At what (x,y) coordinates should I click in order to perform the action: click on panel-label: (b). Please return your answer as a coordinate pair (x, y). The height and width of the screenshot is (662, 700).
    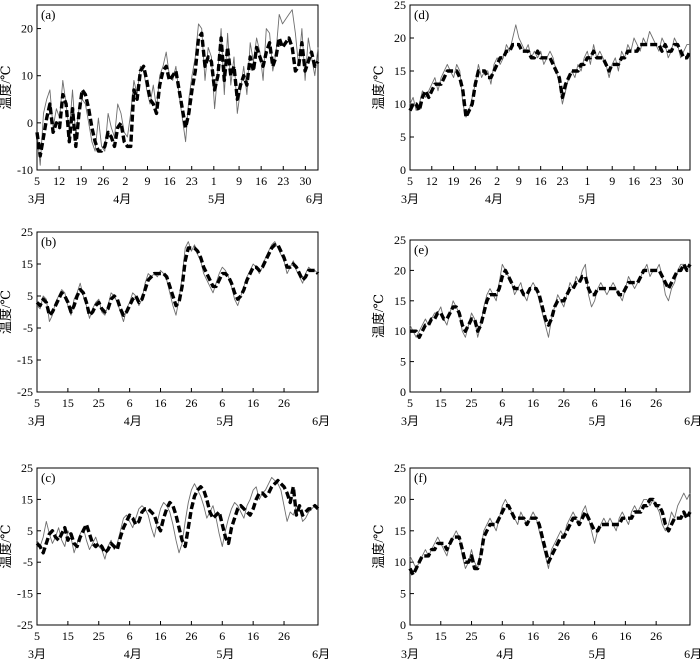
    Looking at the image, I should click on (48, 241).